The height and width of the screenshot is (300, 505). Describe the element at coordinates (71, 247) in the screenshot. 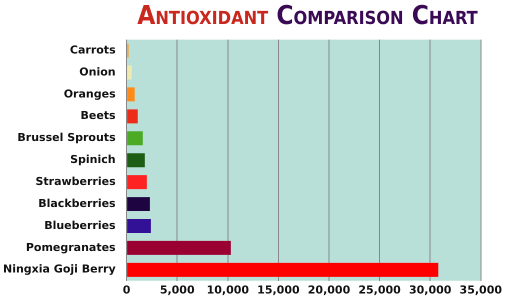

I see `y-tick-label: Pomegranates` at that location.